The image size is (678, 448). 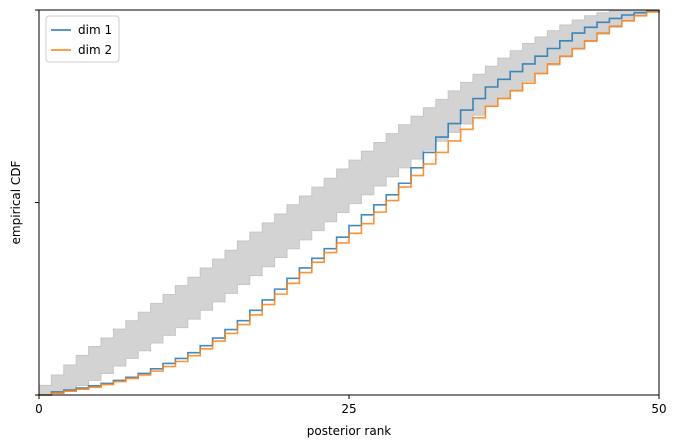 I want to click on legend: dim 1 dim 2, so click(x=82, y=39).